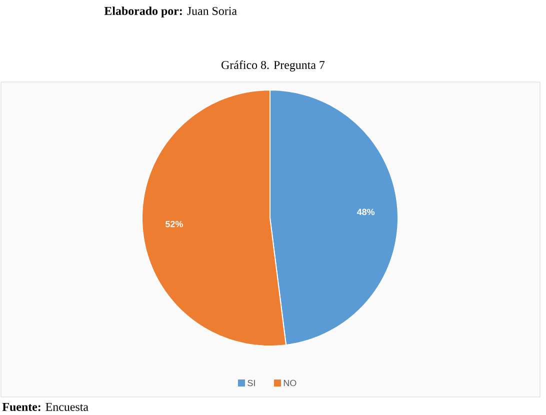 This screenshot has height=415, width=546. Describe the element at coordinates (365, 212) in the screenshot. I see `data-label: 48%` at that location.